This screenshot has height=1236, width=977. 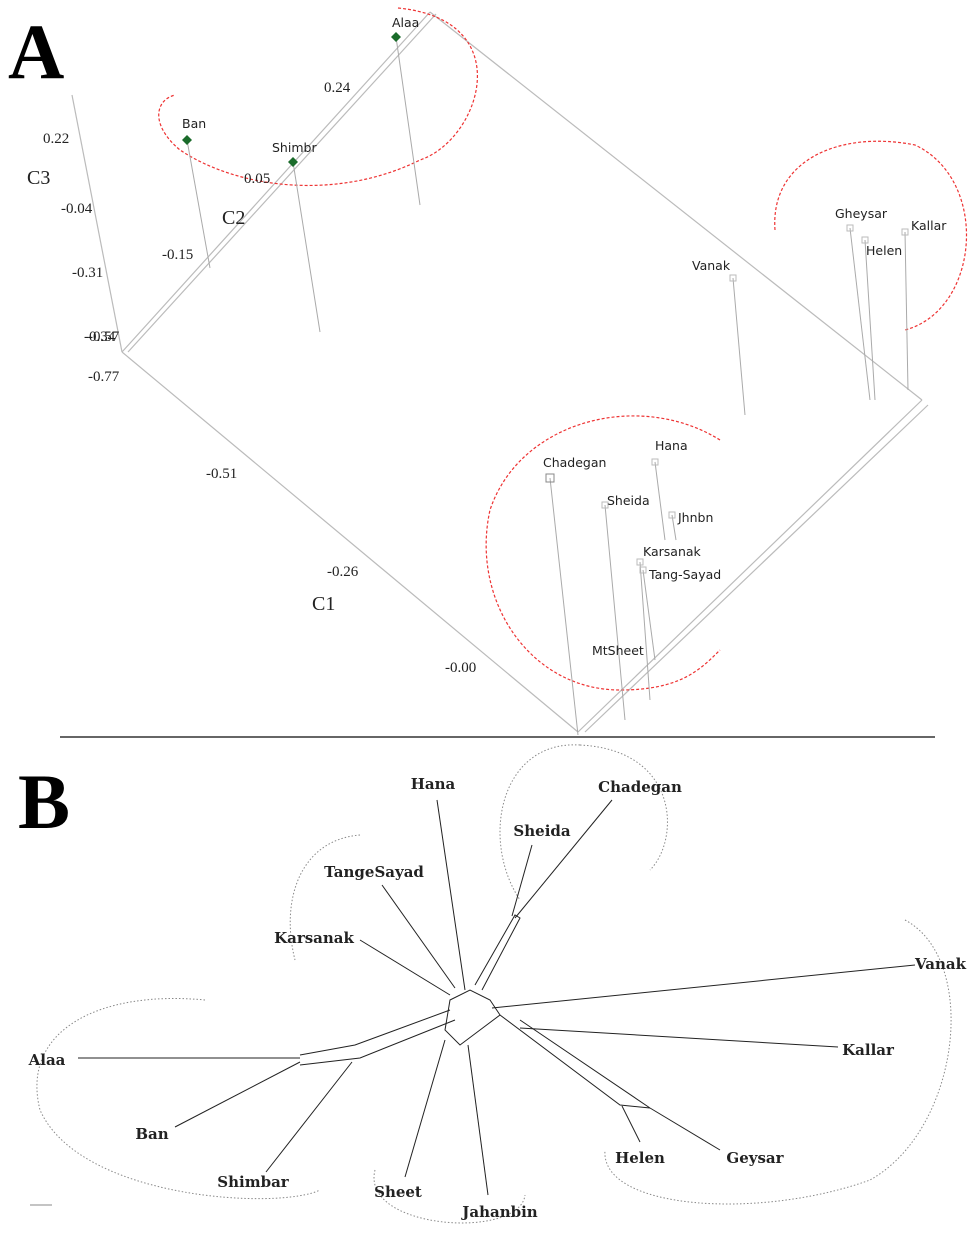 I want to click on point-label: Gheysar, so click(x=861, y=213).